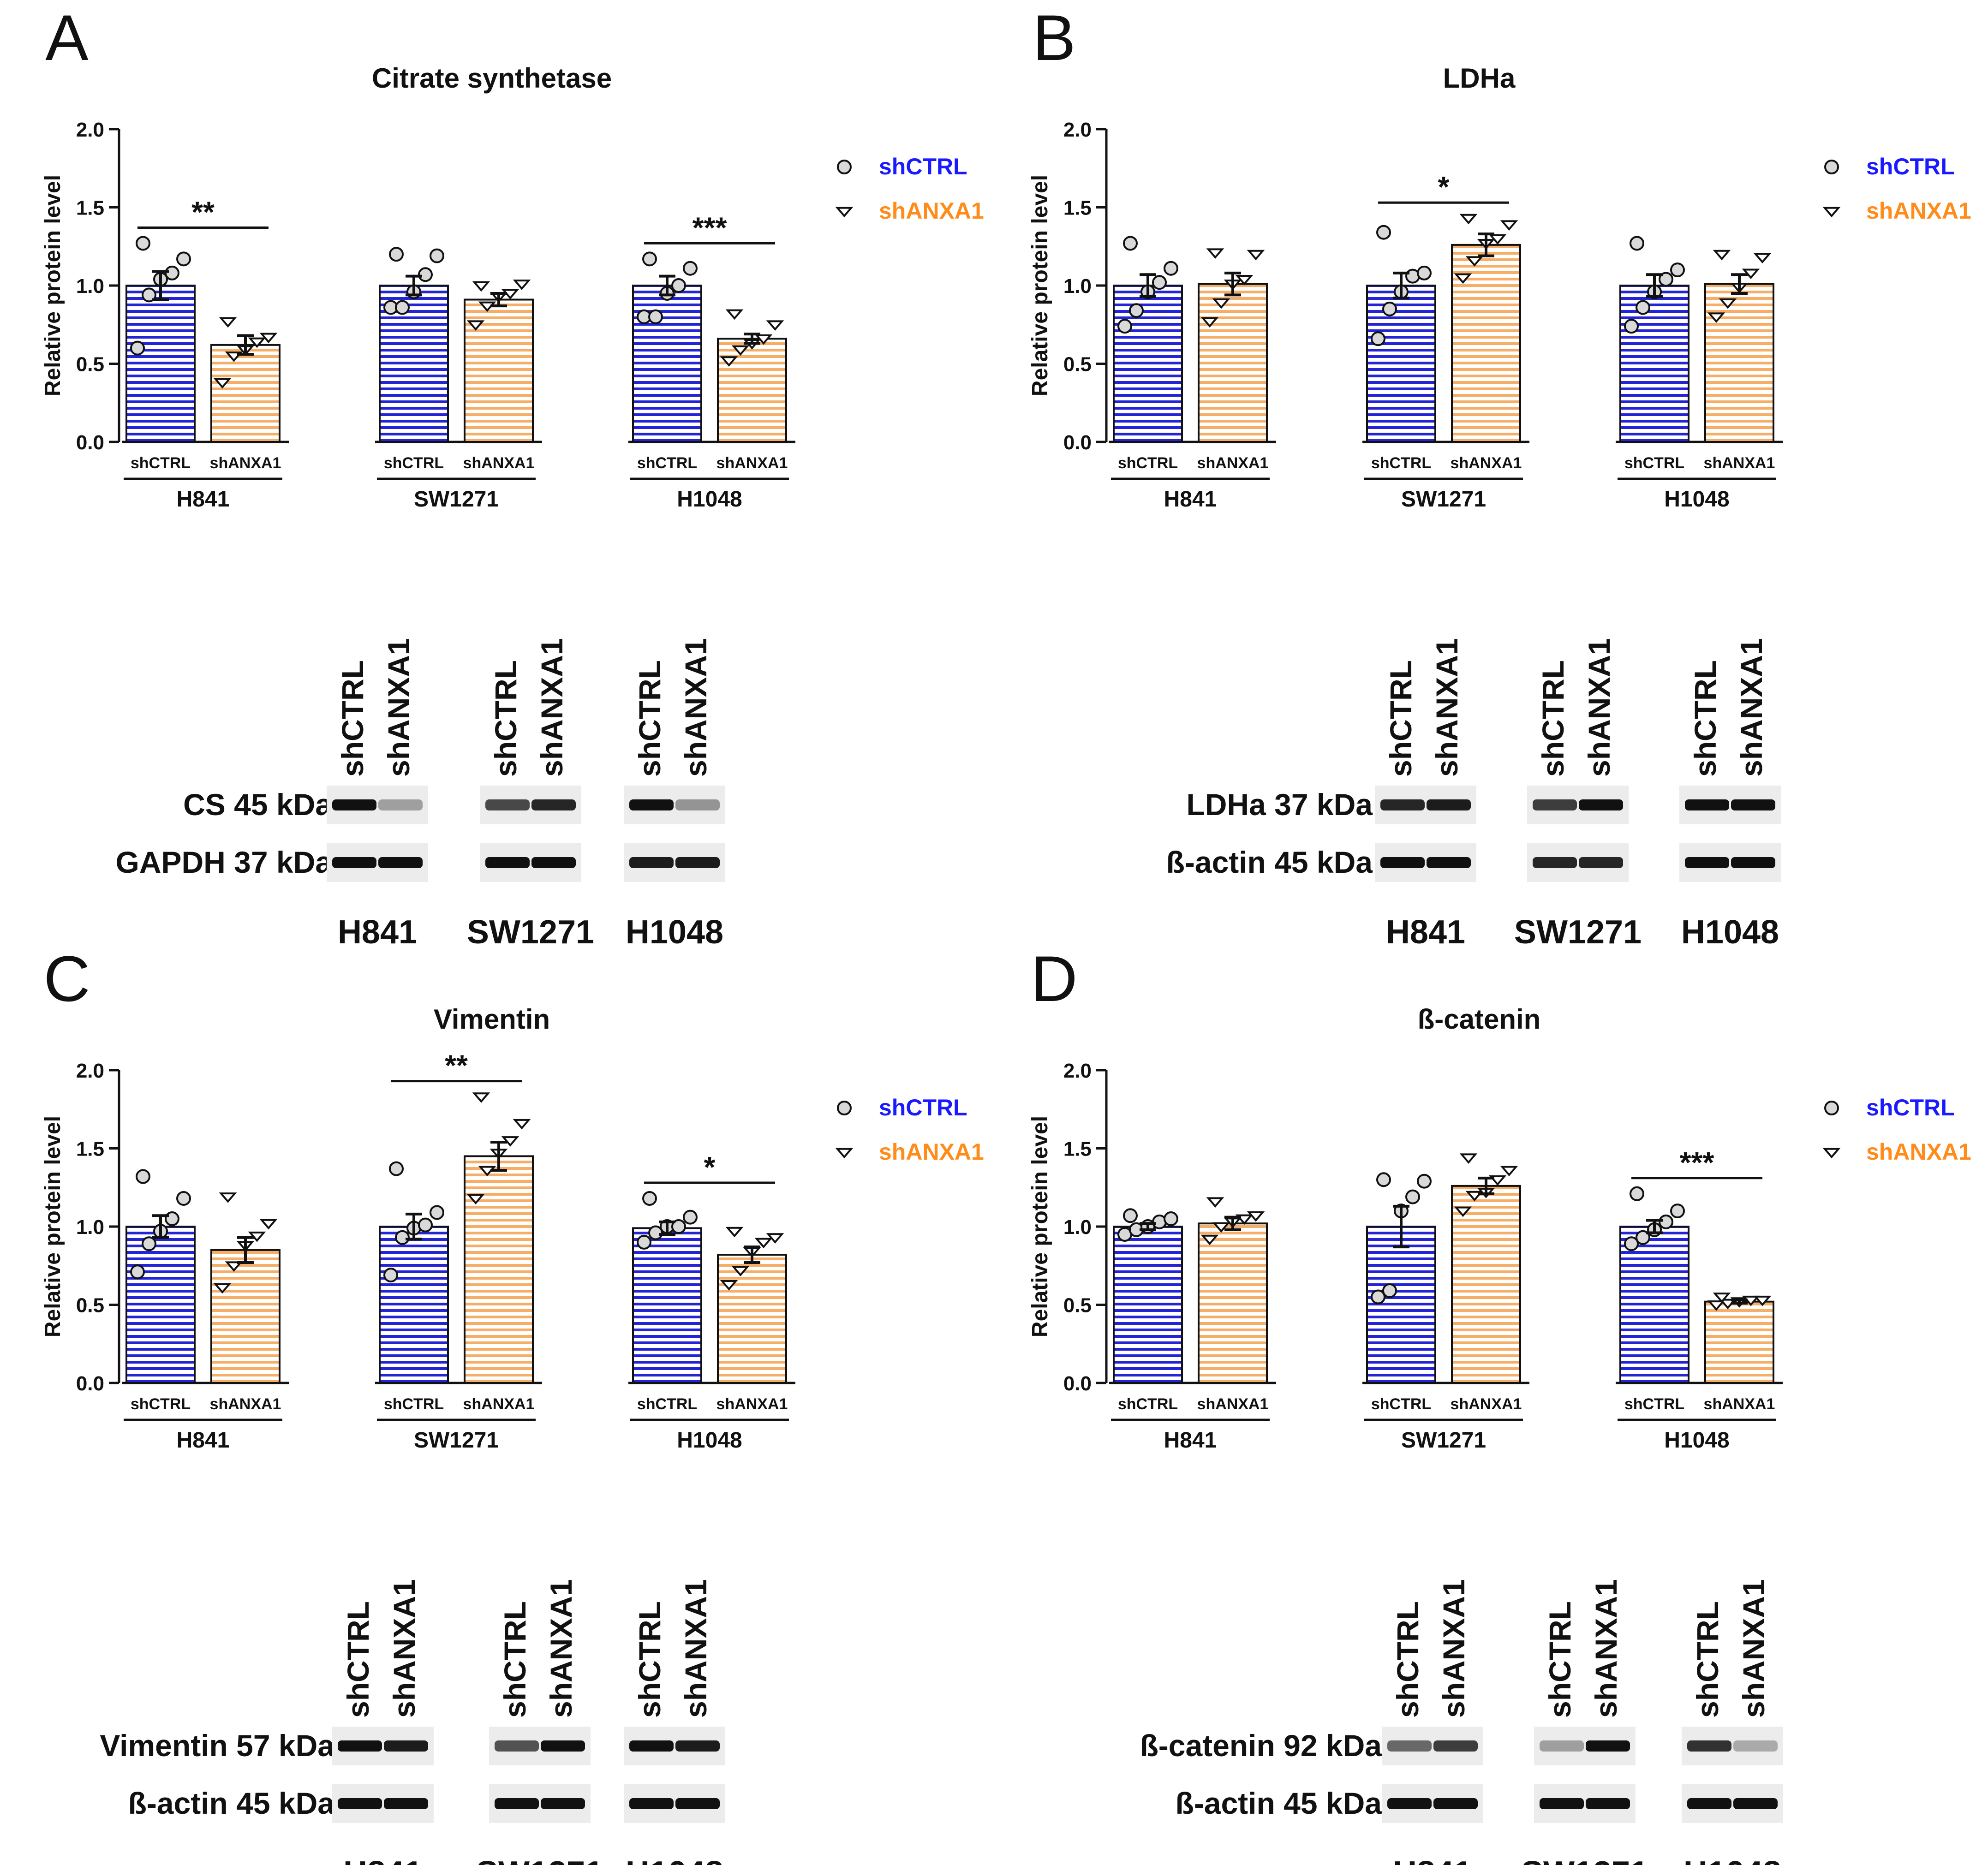 Image resolution: width=1988 pixels, height=1865 pixels. Describe the element at coordinates (1401, 1305) in the screenshot. I see `bar-shctrl-sw1271` at that location.